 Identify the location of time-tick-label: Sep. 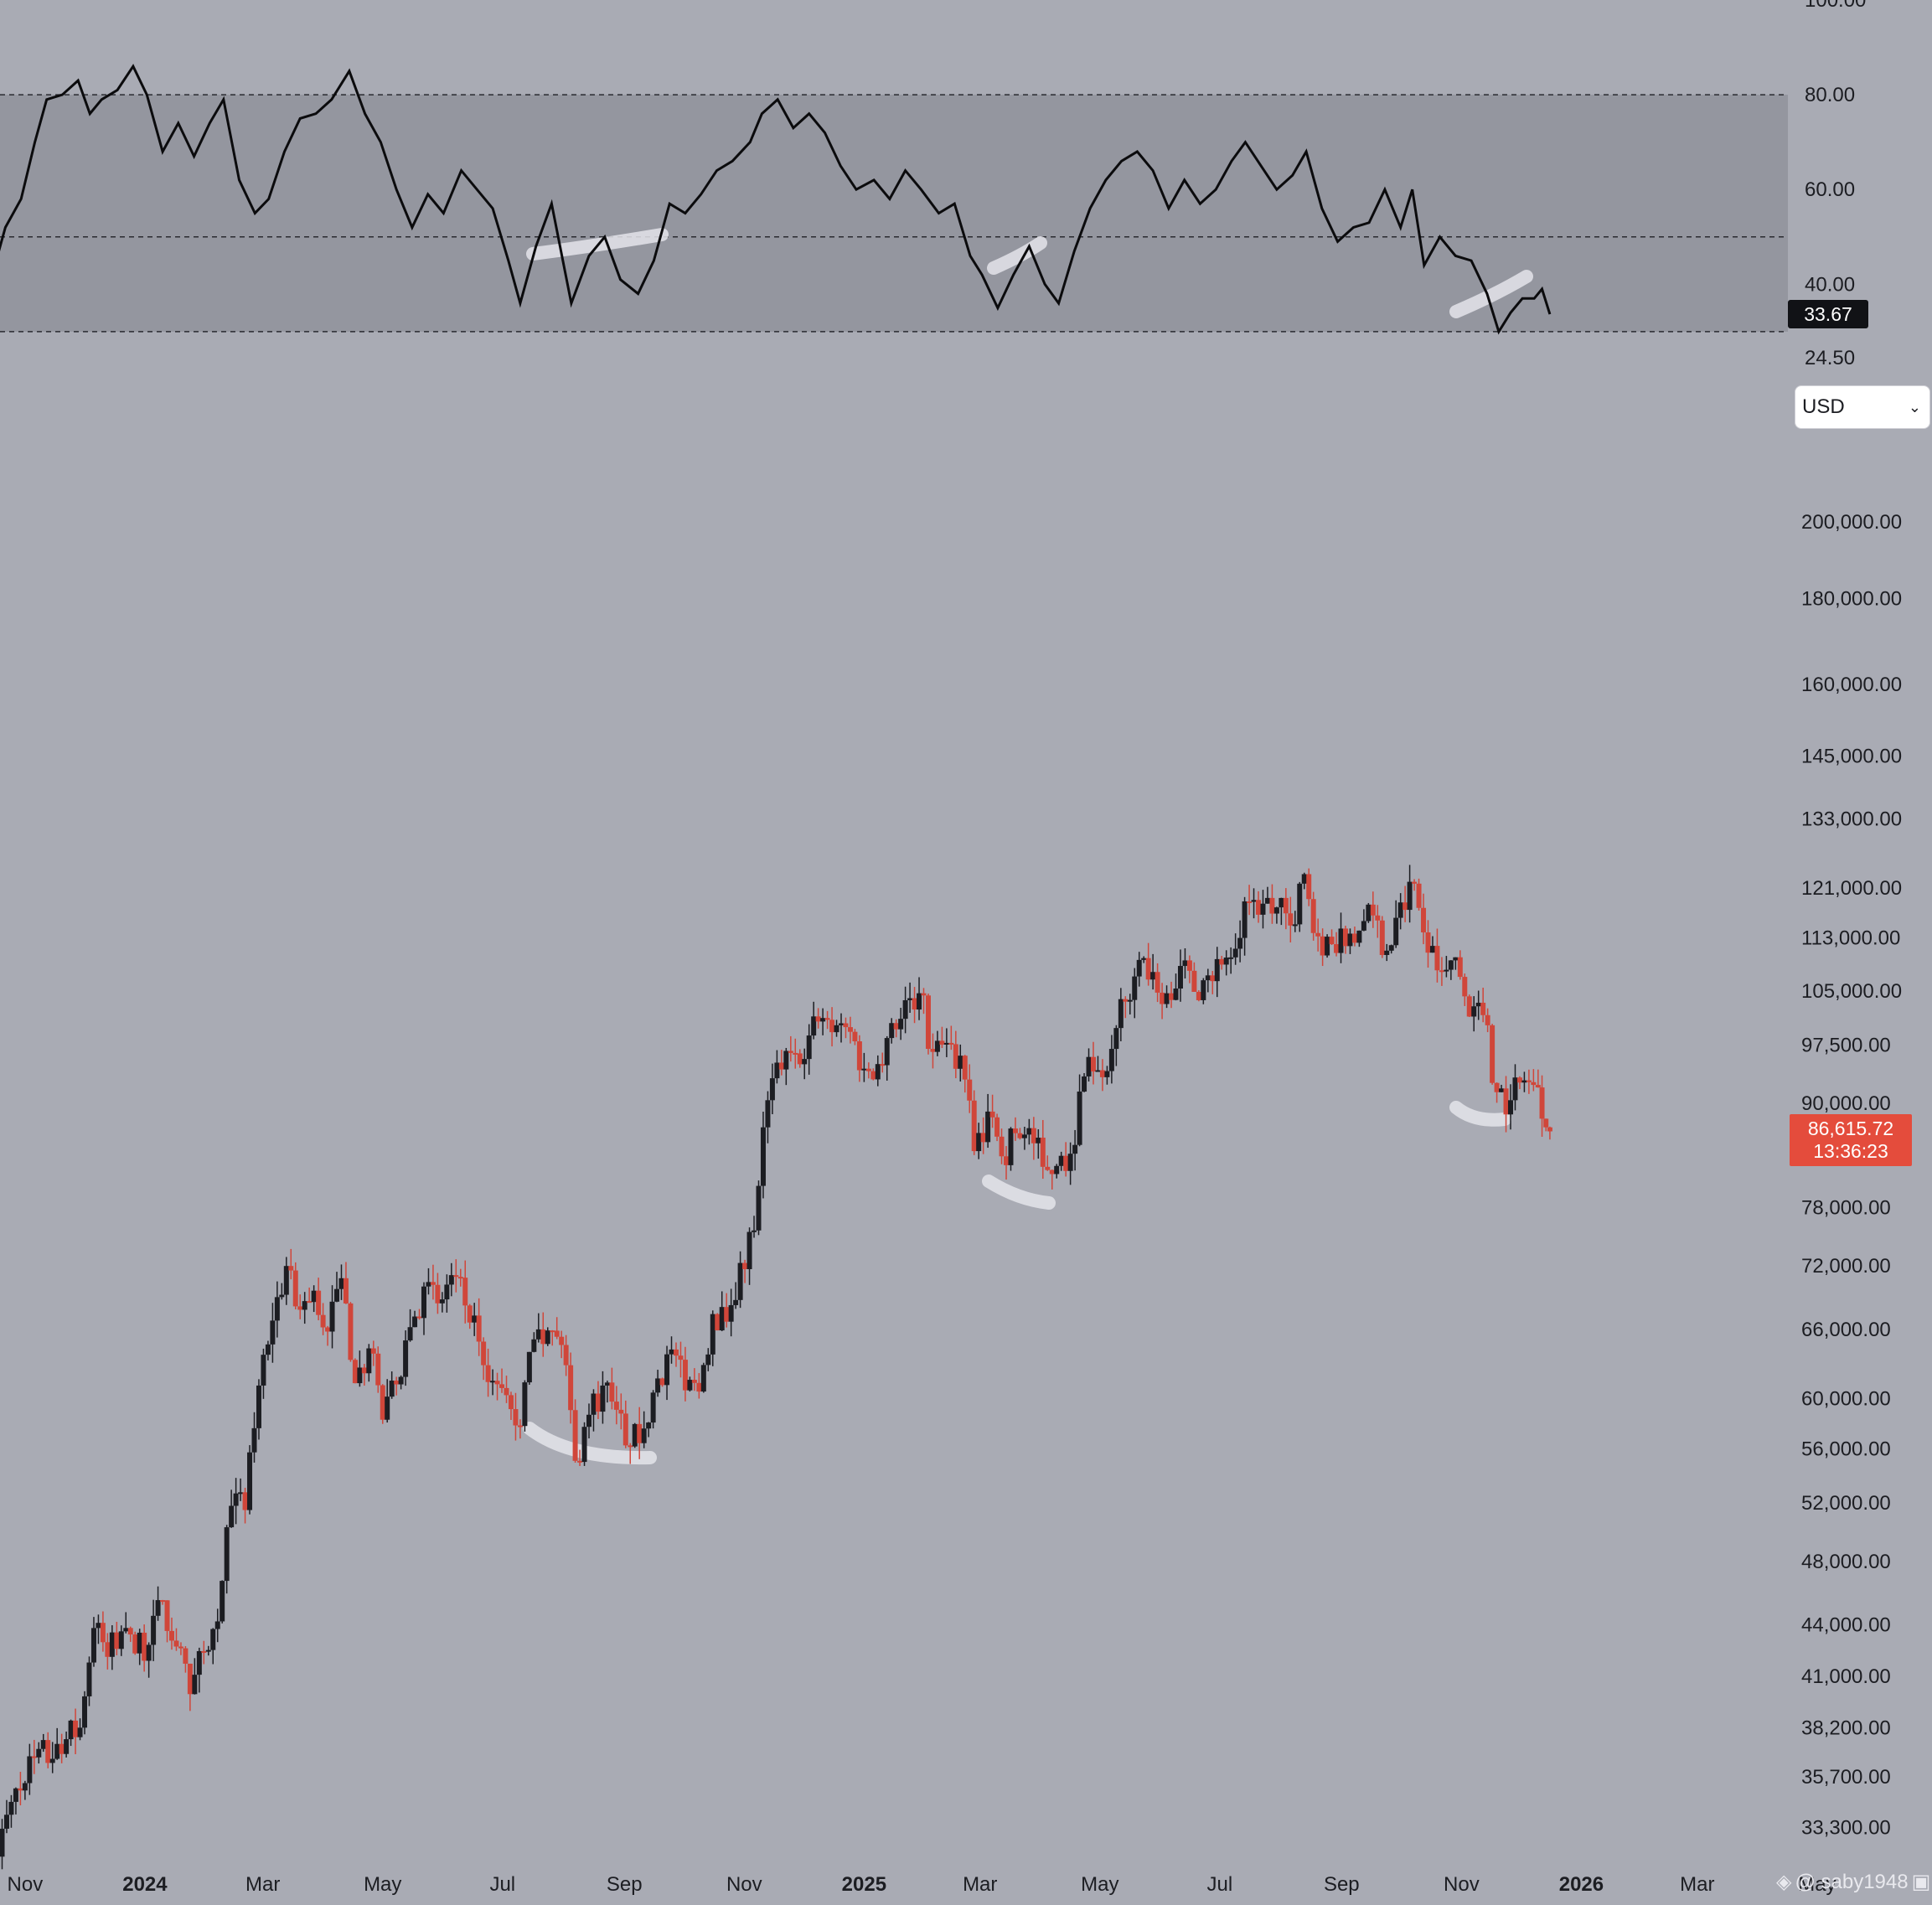
(1342, 1884).